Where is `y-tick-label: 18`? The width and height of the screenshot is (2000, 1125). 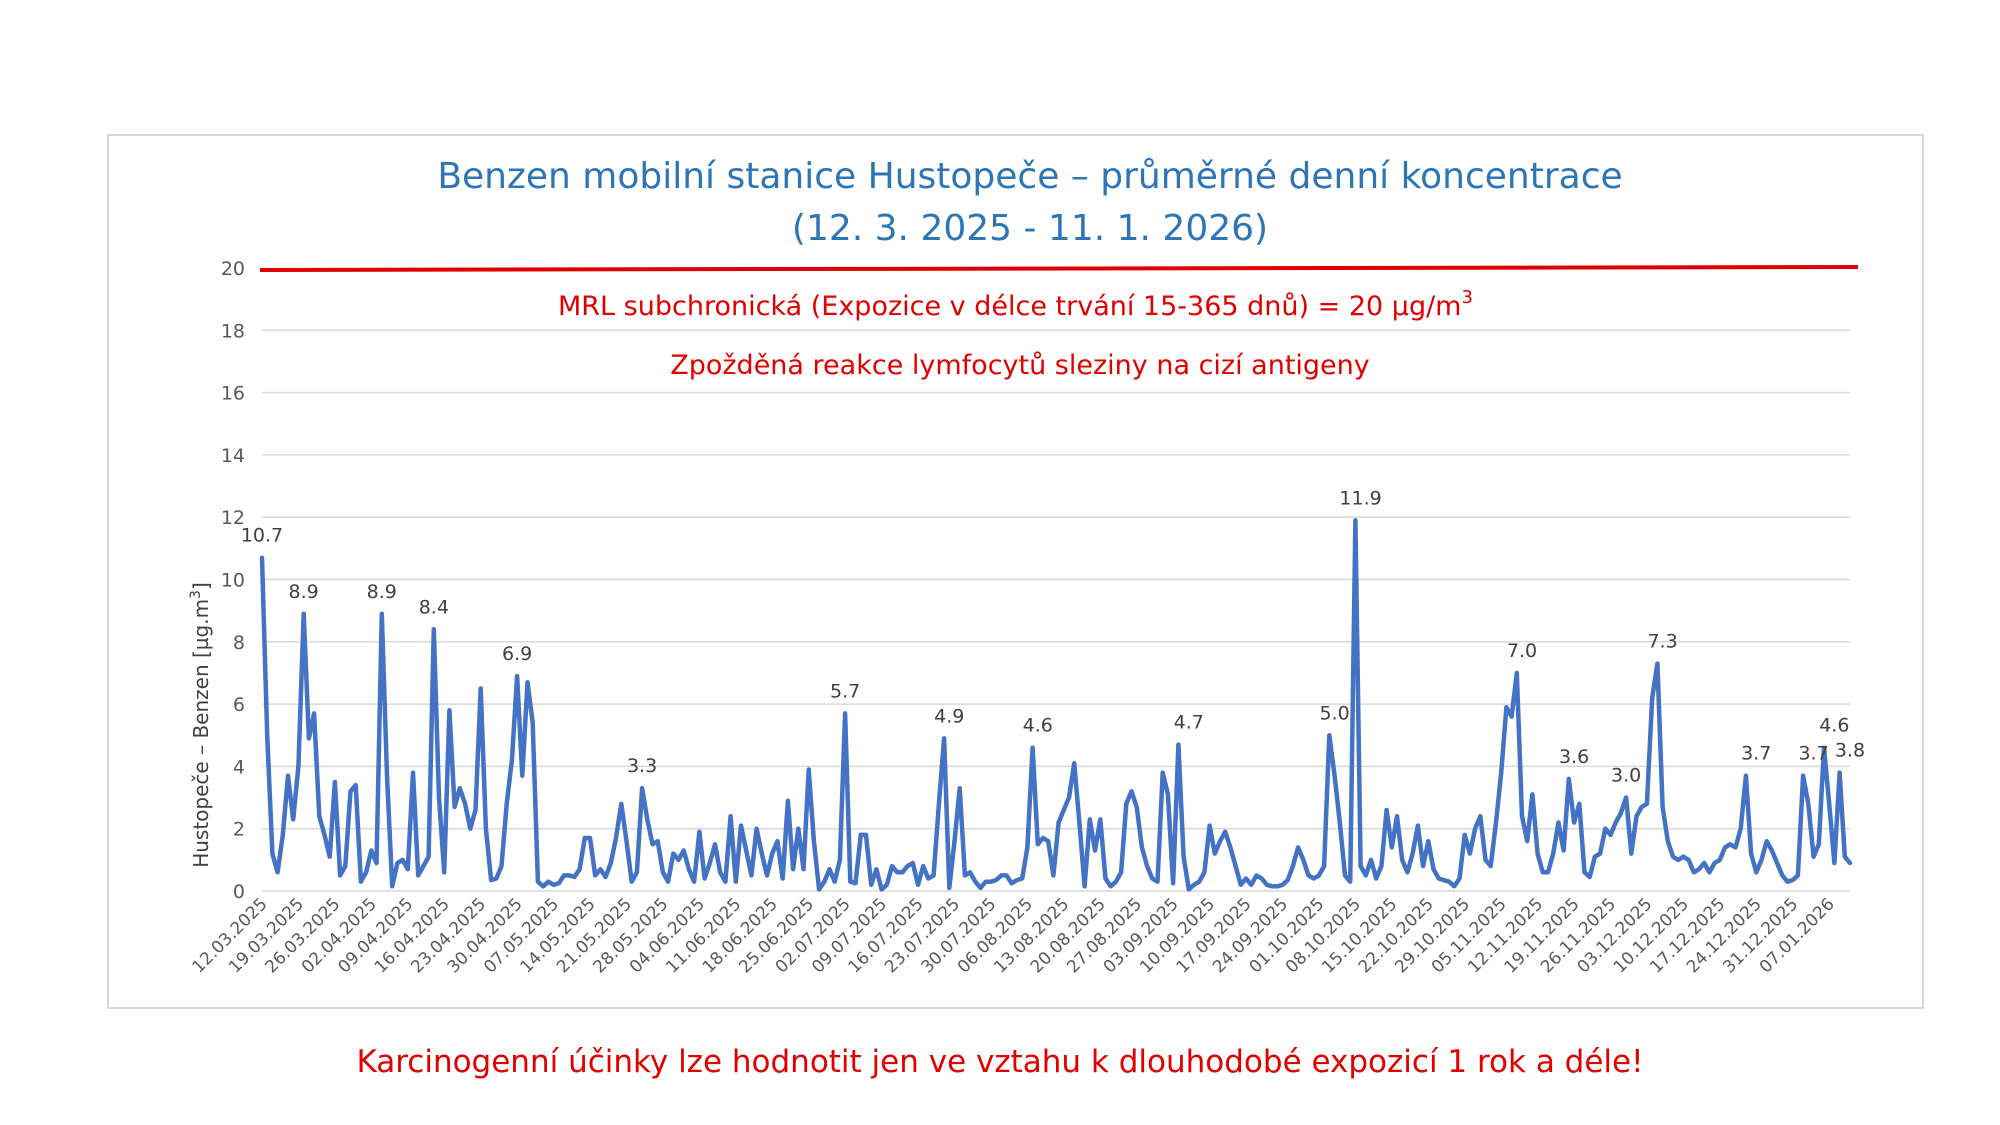 y-tick-label: 18 is located at coordinates (233, 331).